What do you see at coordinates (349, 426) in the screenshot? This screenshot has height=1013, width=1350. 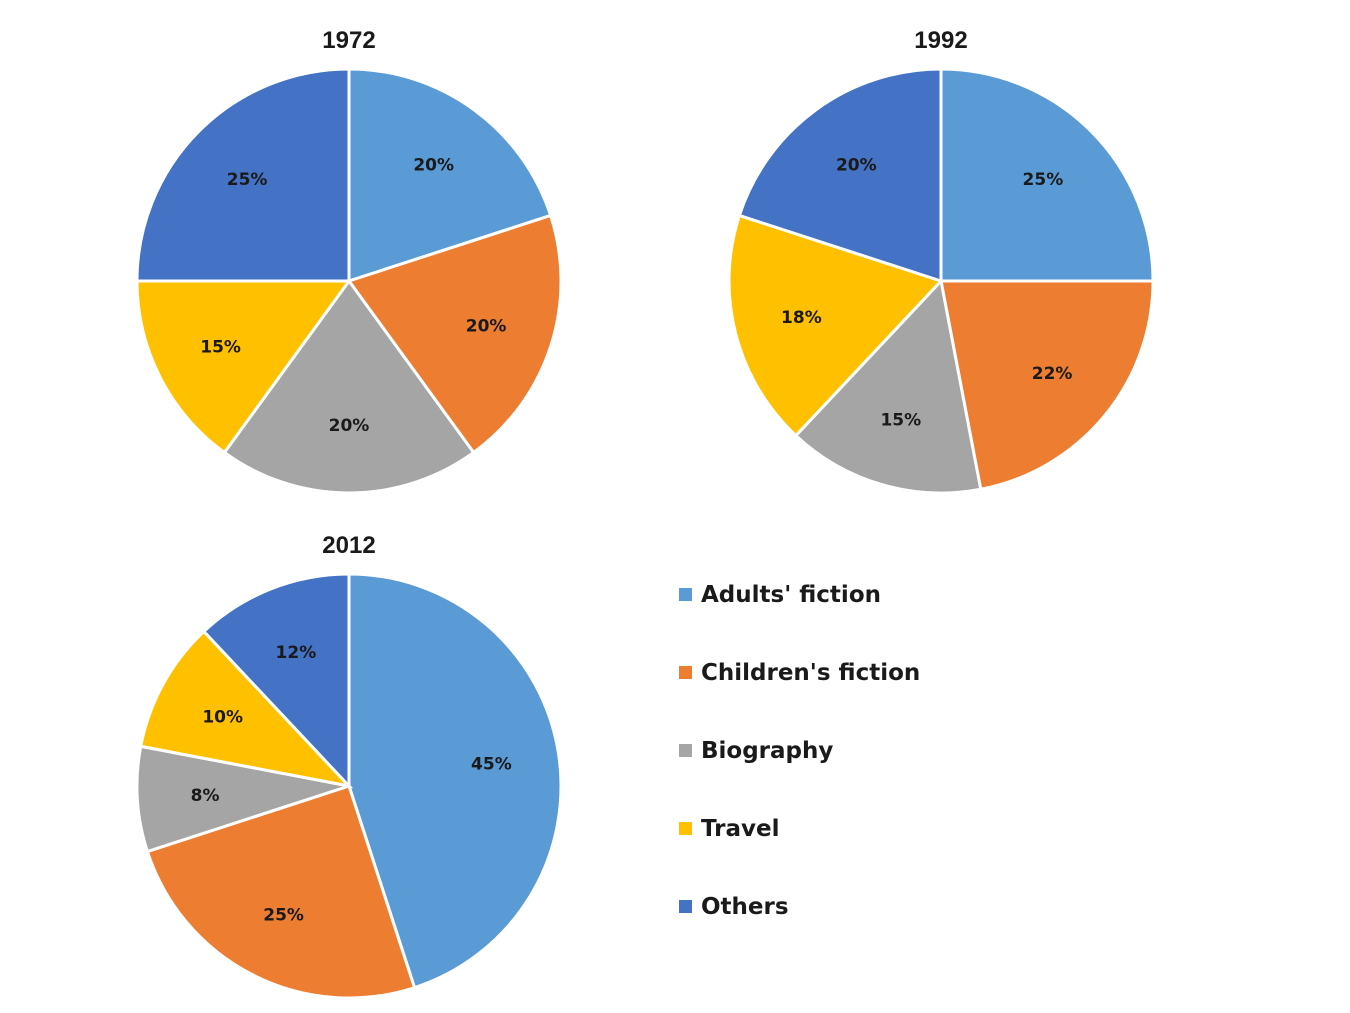 I see `slice-label-1972-biography: 20%` at bounding box center [349, 426].